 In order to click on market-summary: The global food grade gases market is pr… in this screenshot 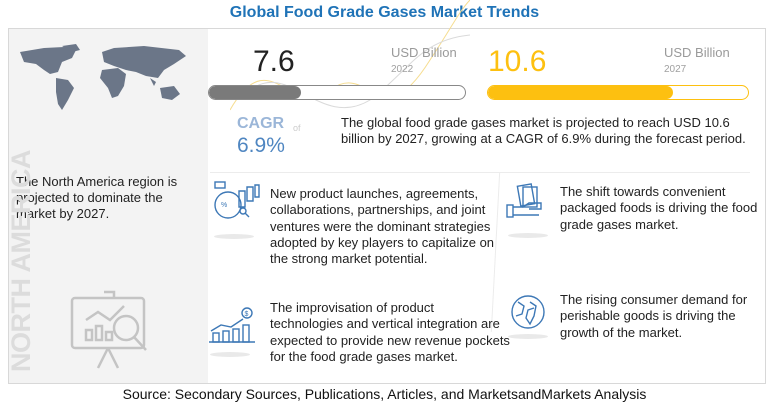, I will do `click(543, 131)`.